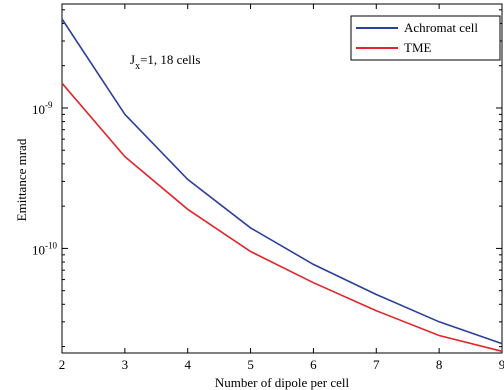 This screenshot has width=504, height=390. Describe the element at coordinates (62, 364) in the screenshot. I see `x-tick-label: 2` at that location.